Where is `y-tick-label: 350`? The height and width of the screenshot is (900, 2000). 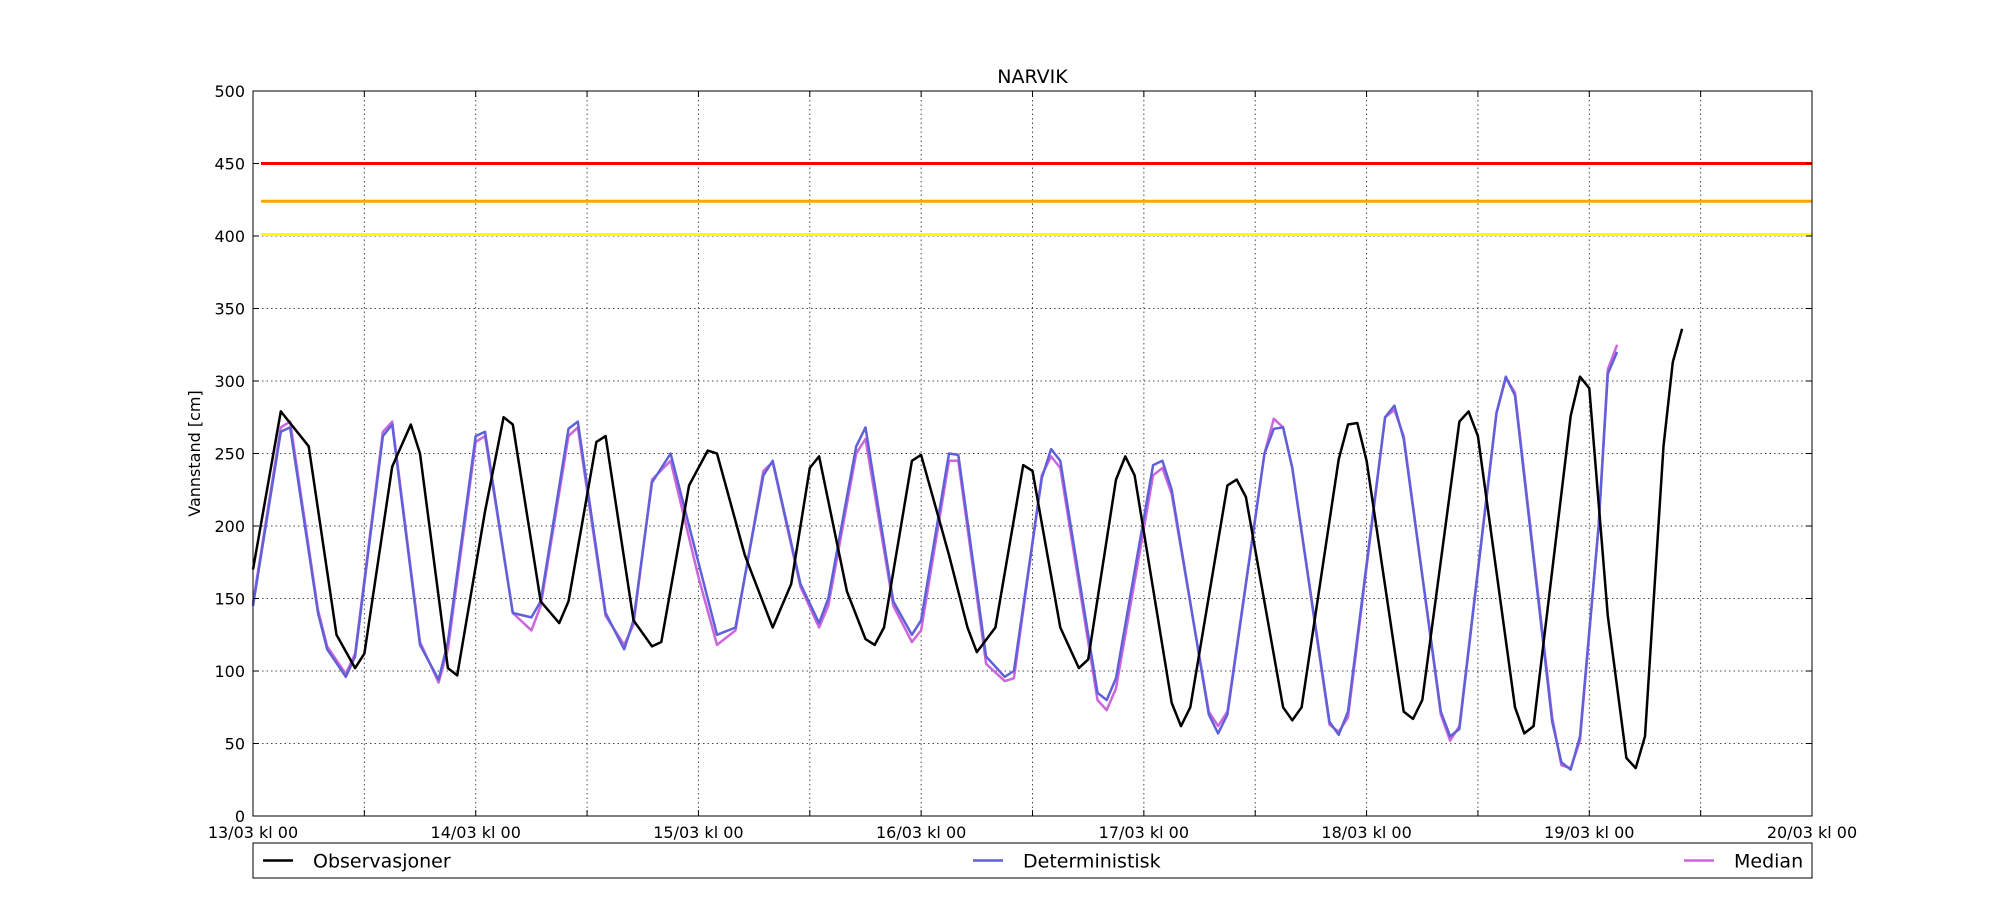
y-tick-label: 350 is located at coordinates (229, 309).